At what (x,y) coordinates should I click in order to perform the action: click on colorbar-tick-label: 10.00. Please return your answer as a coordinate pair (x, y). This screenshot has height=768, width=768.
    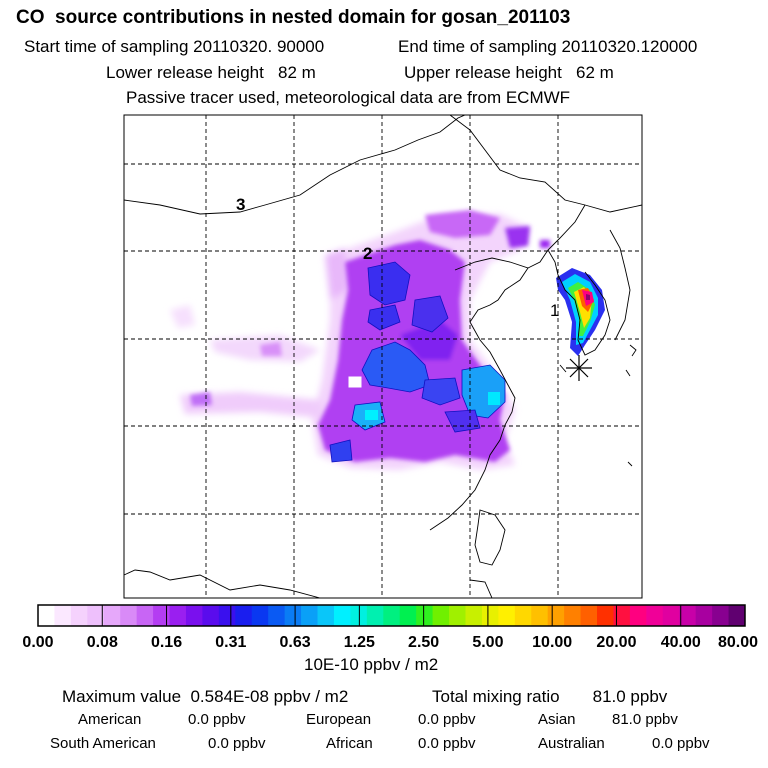
    Looking at the image, I should click on (552, 642).